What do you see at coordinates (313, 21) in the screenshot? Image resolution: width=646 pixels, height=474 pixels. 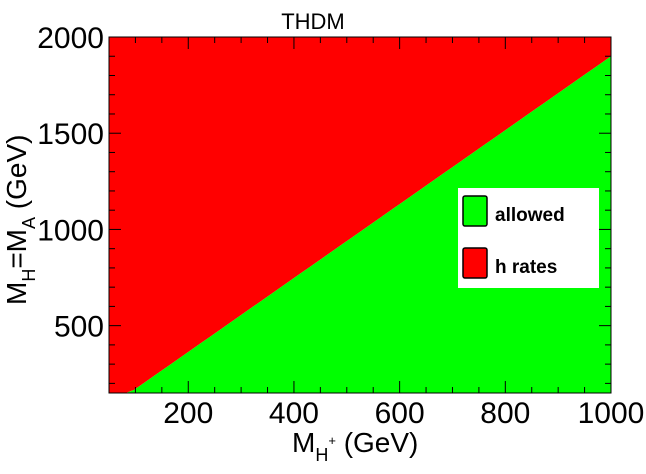 I see `chart-title: THDM` at bounding box center [313, 21].